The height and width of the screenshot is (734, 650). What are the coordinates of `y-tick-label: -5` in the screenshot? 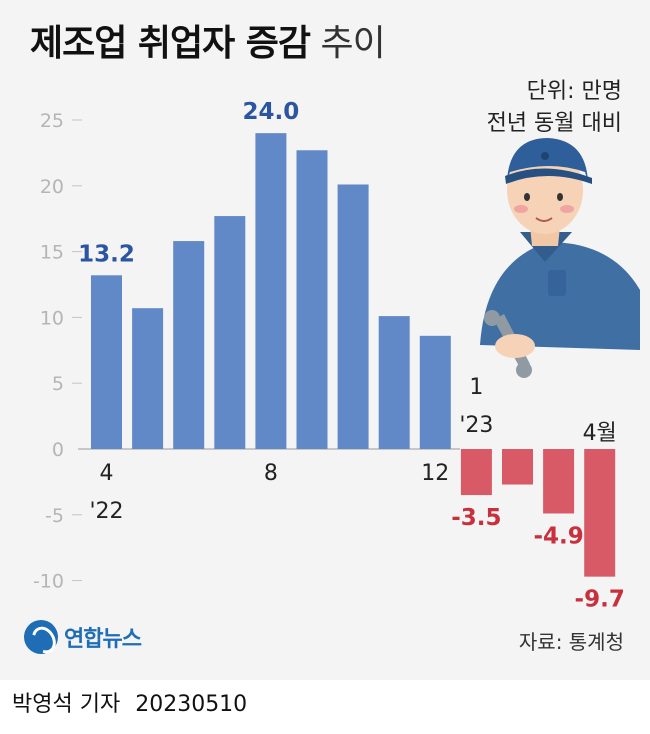 It's located at (54, 516).